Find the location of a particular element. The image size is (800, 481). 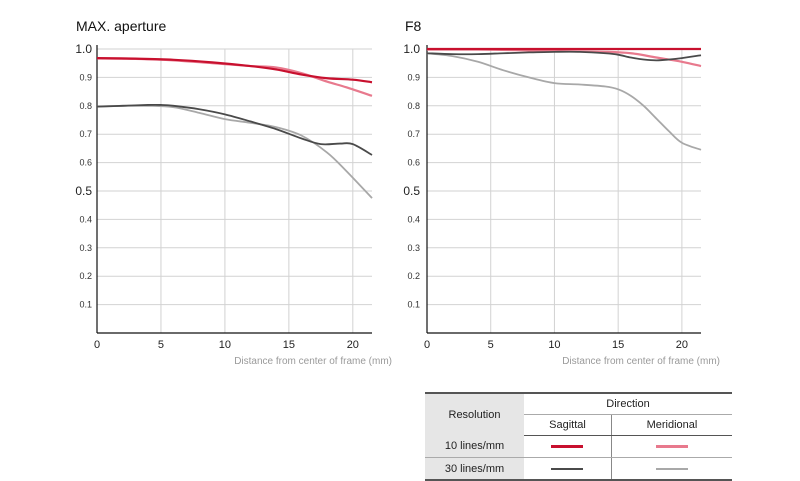

legend-row-30: 30 lines/mm is located at coordinates (578, 469).